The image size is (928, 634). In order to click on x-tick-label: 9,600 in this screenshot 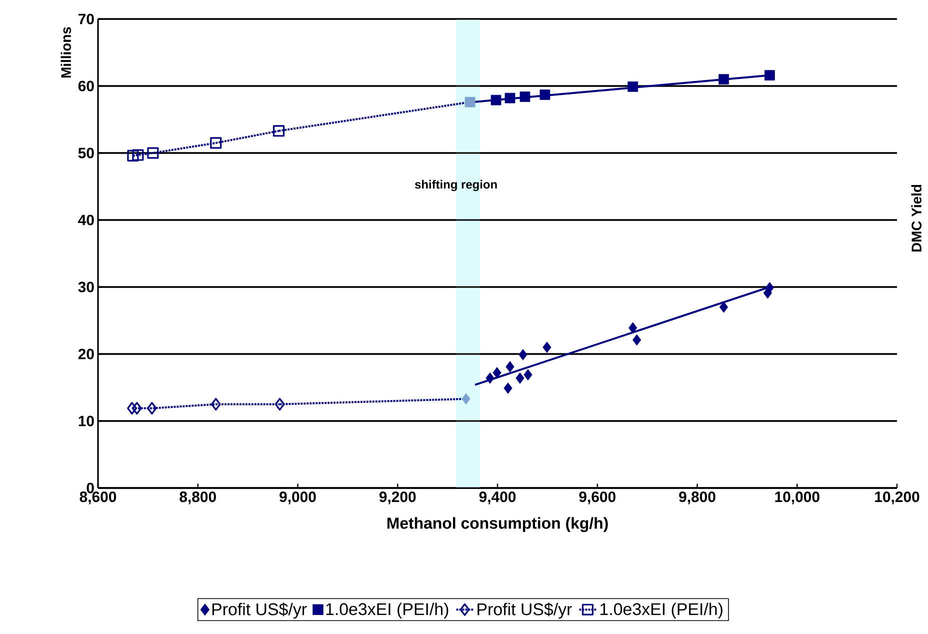, I will do `click(597, 498)`.